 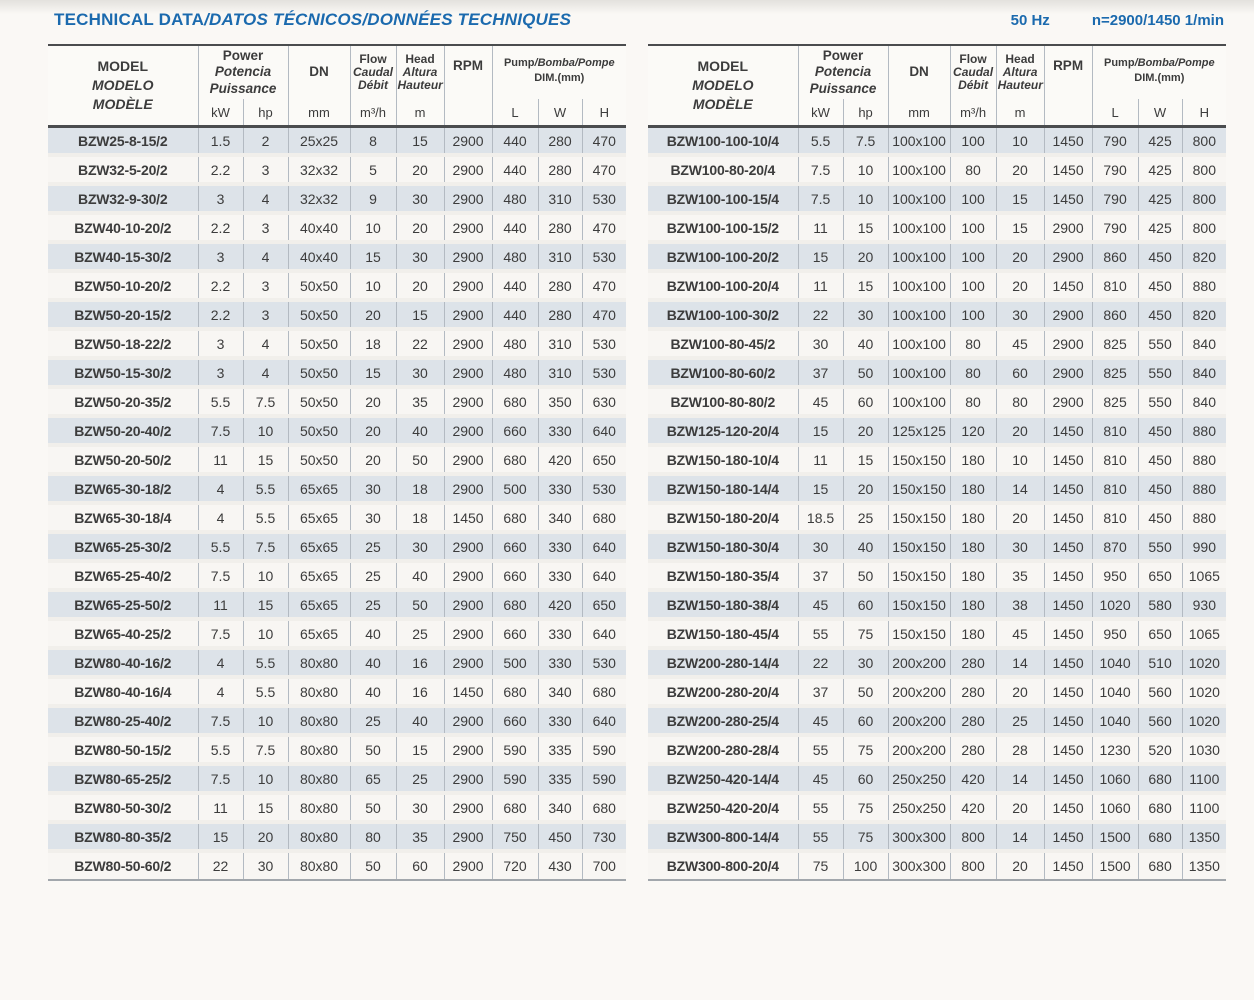 What do you see at coordinates (1204, 256) in the screenshot?
I see `dim-h-cell: 820` at bounding box center [1204, 256].